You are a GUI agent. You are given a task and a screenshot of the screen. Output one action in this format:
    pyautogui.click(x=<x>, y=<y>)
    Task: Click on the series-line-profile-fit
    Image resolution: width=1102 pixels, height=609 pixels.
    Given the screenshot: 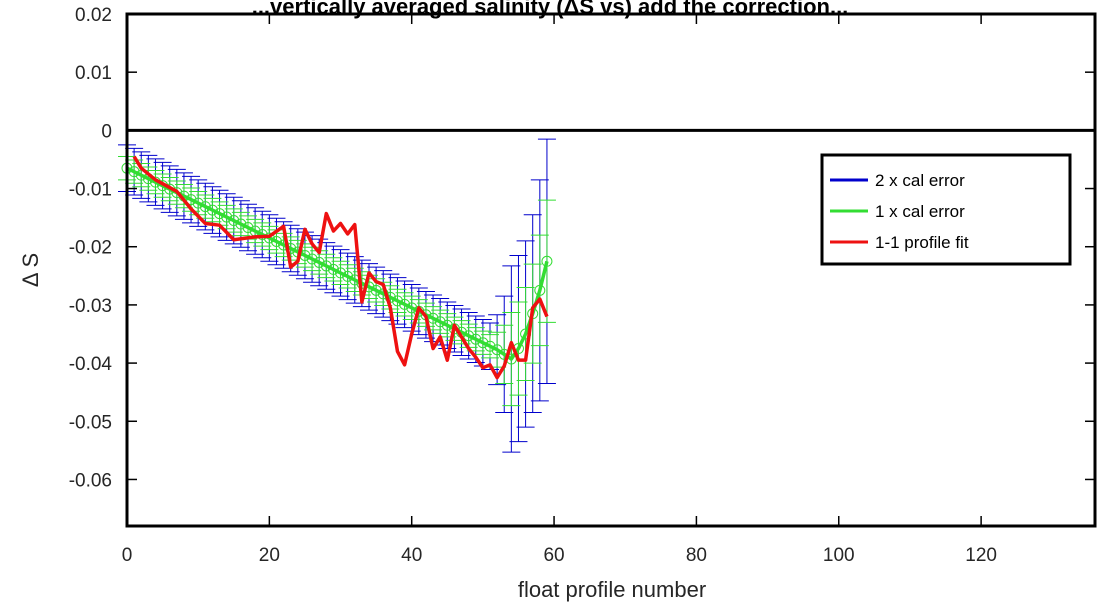 What is the action you would take?
    pyautogui.click(x=340, y=267)
    